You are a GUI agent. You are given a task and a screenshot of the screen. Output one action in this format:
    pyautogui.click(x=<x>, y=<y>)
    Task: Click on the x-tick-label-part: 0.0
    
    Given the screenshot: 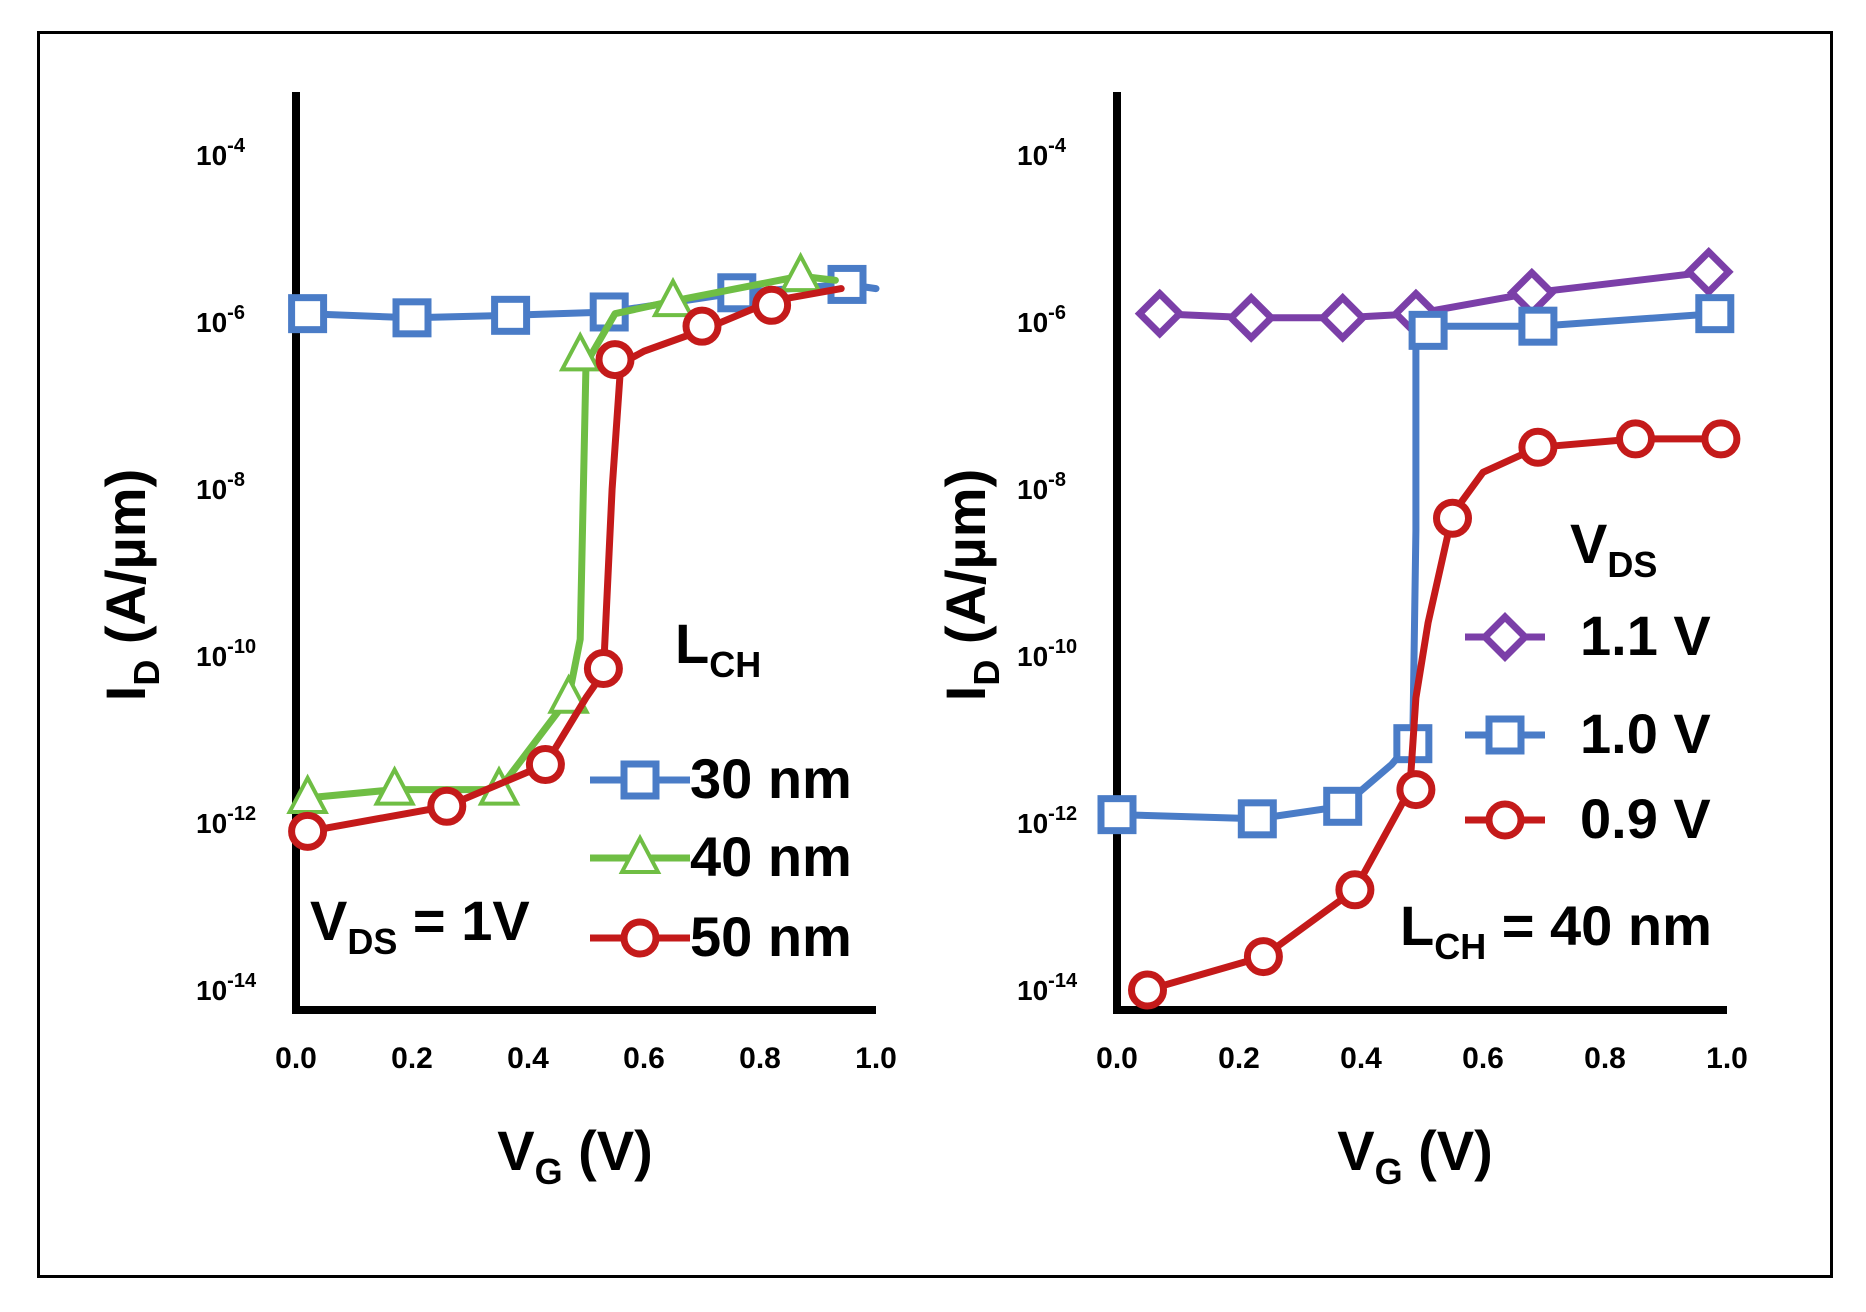 What is the action you would take?
    pyautogui.click(x=296, y=1058)
    